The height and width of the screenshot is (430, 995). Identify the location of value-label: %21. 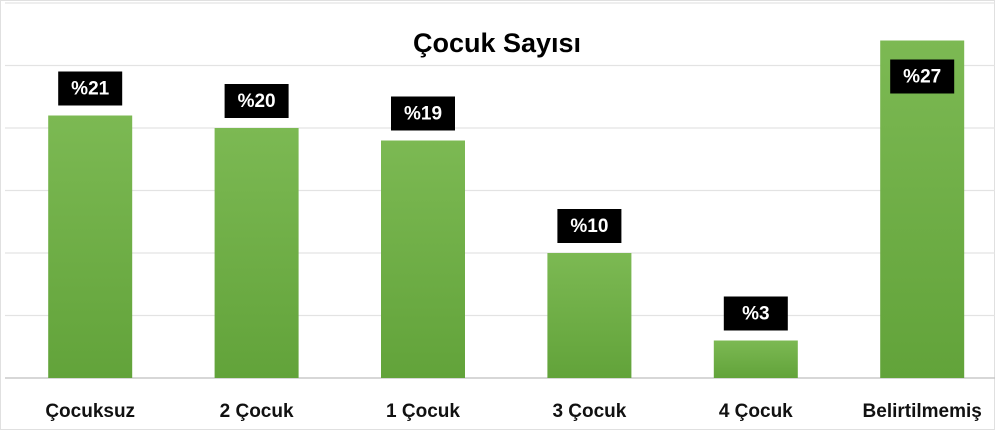
(90, 89).